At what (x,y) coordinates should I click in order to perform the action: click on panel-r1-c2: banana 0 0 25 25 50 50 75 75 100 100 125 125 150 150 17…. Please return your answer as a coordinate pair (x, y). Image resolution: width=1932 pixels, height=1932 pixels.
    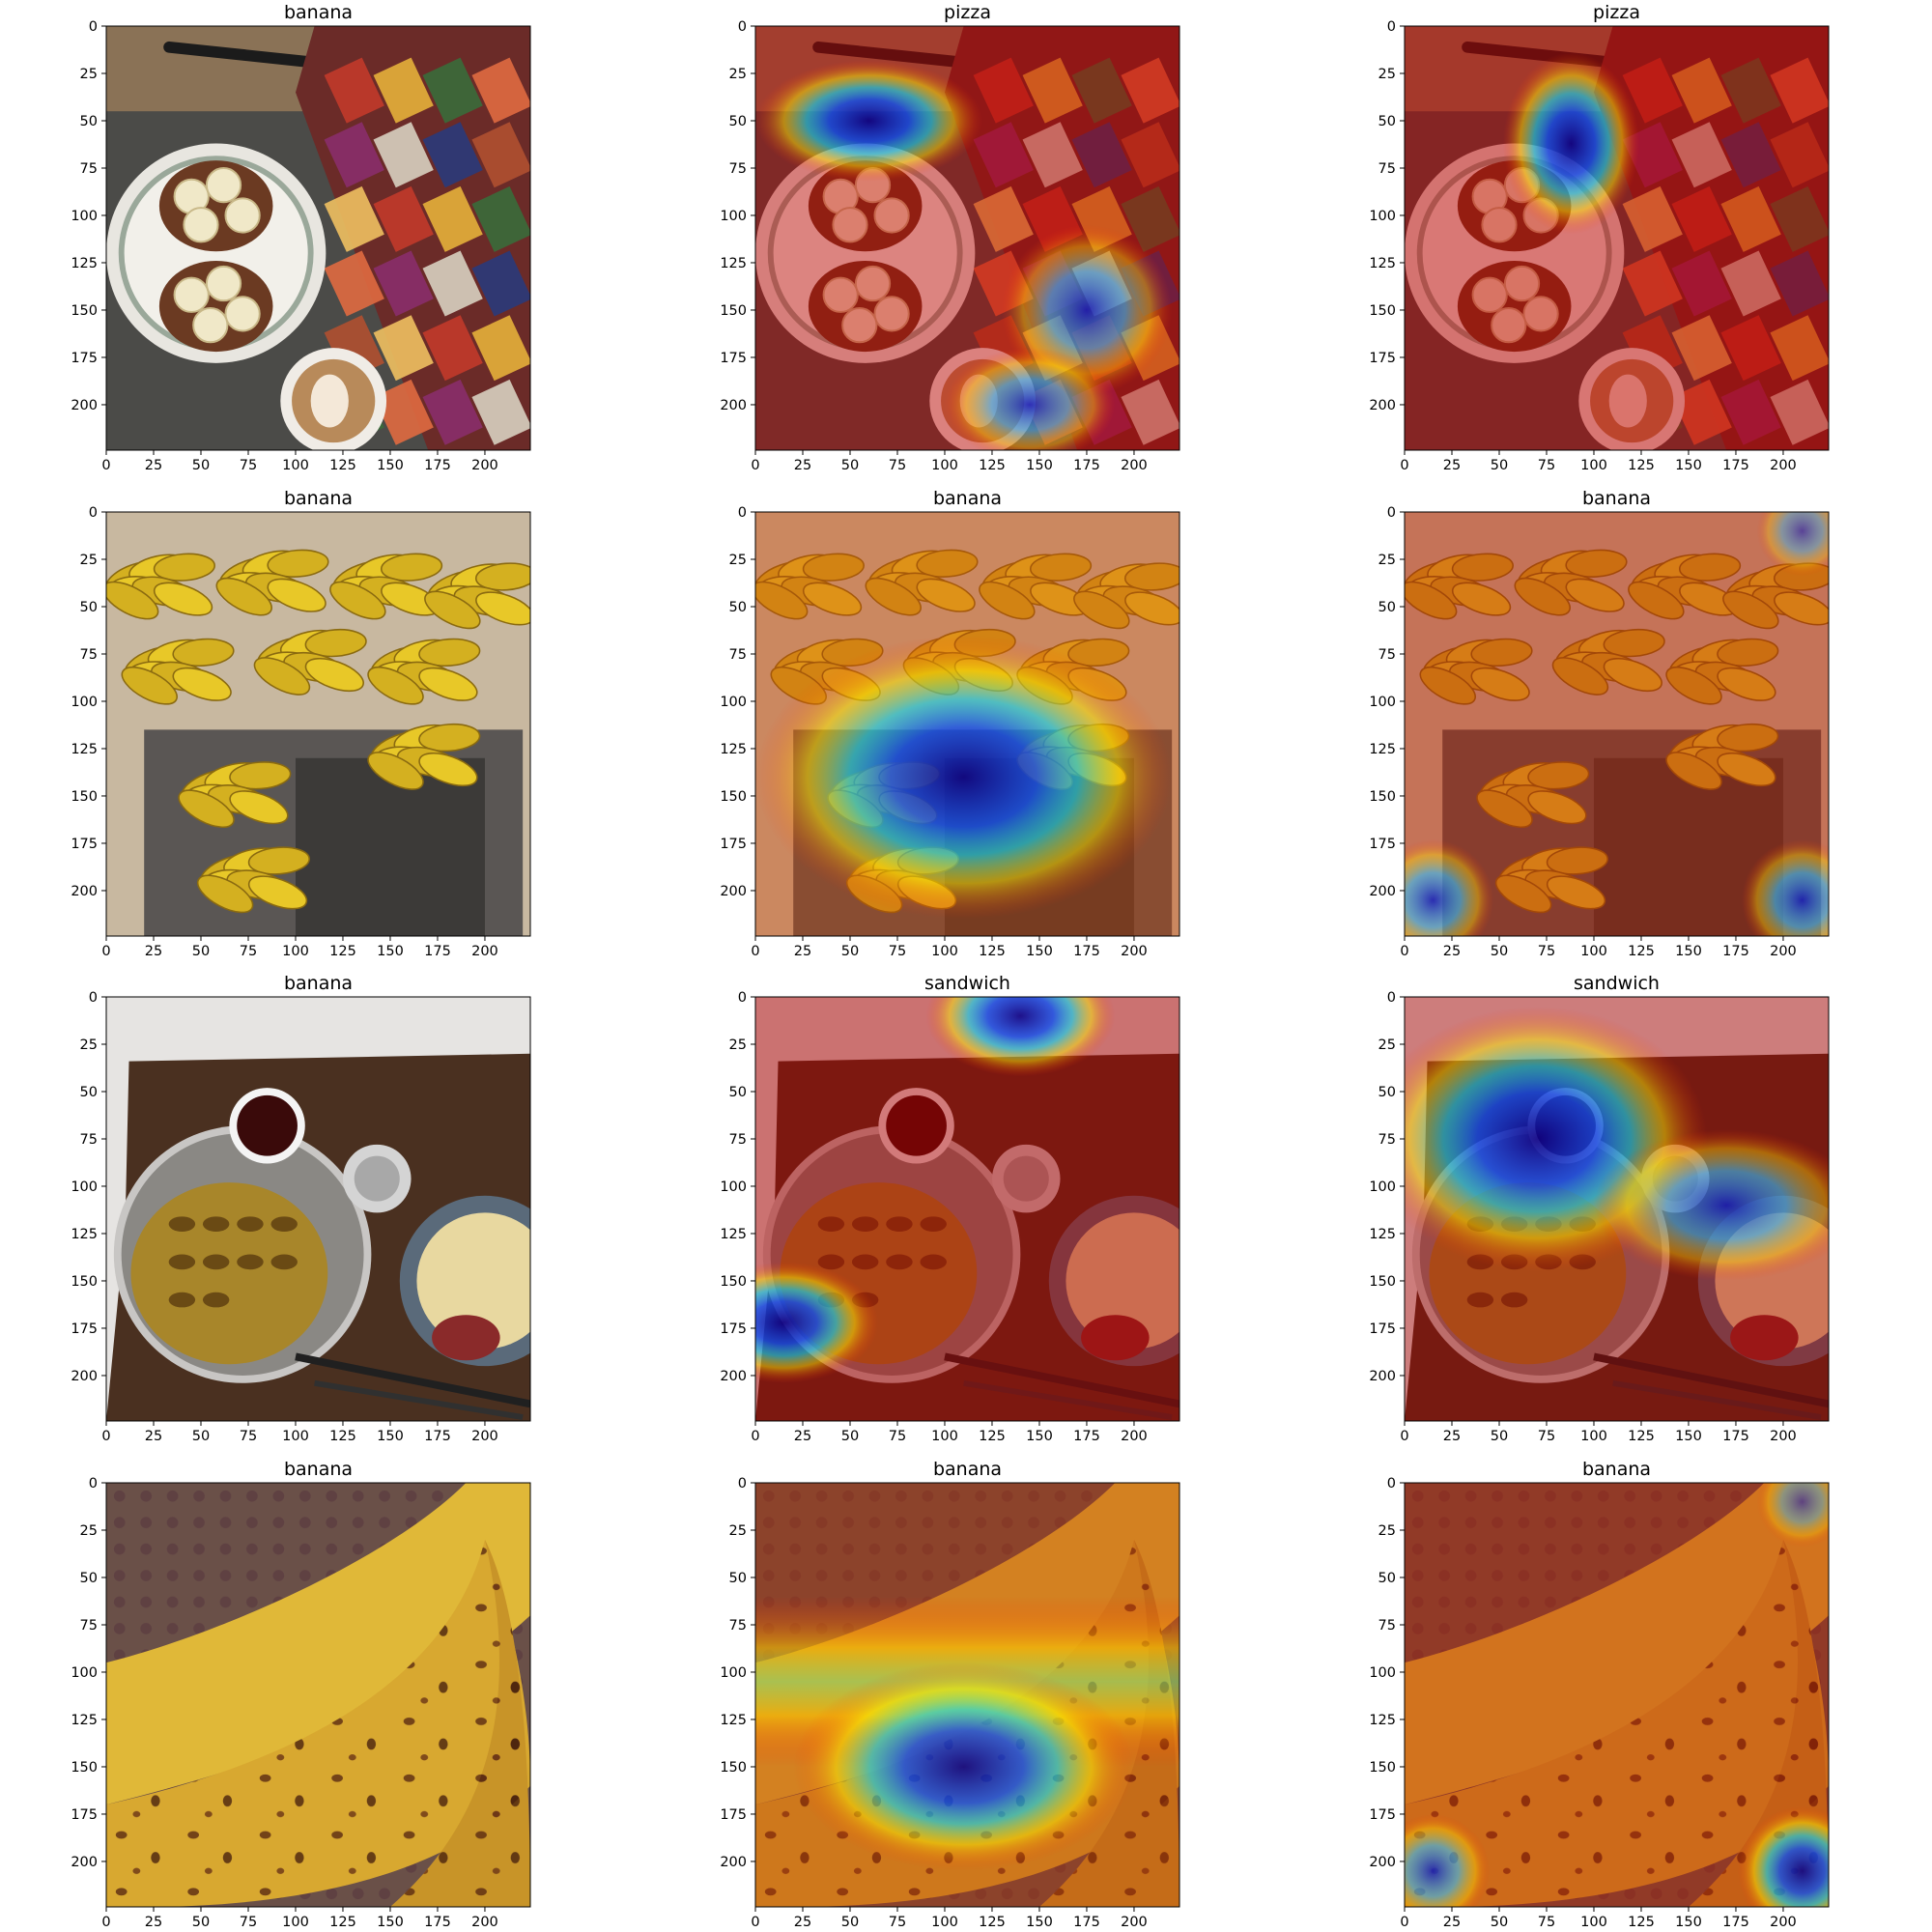
    Looking at the image, I should click on (1599, 723).